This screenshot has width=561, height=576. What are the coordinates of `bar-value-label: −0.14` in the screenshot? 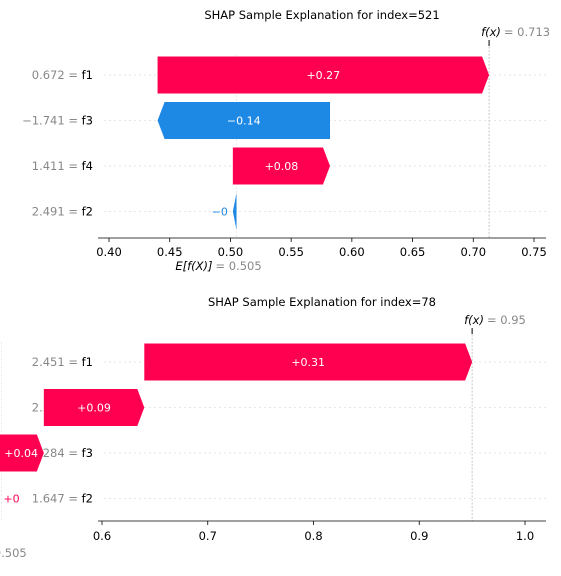 It's located at (244, 121).